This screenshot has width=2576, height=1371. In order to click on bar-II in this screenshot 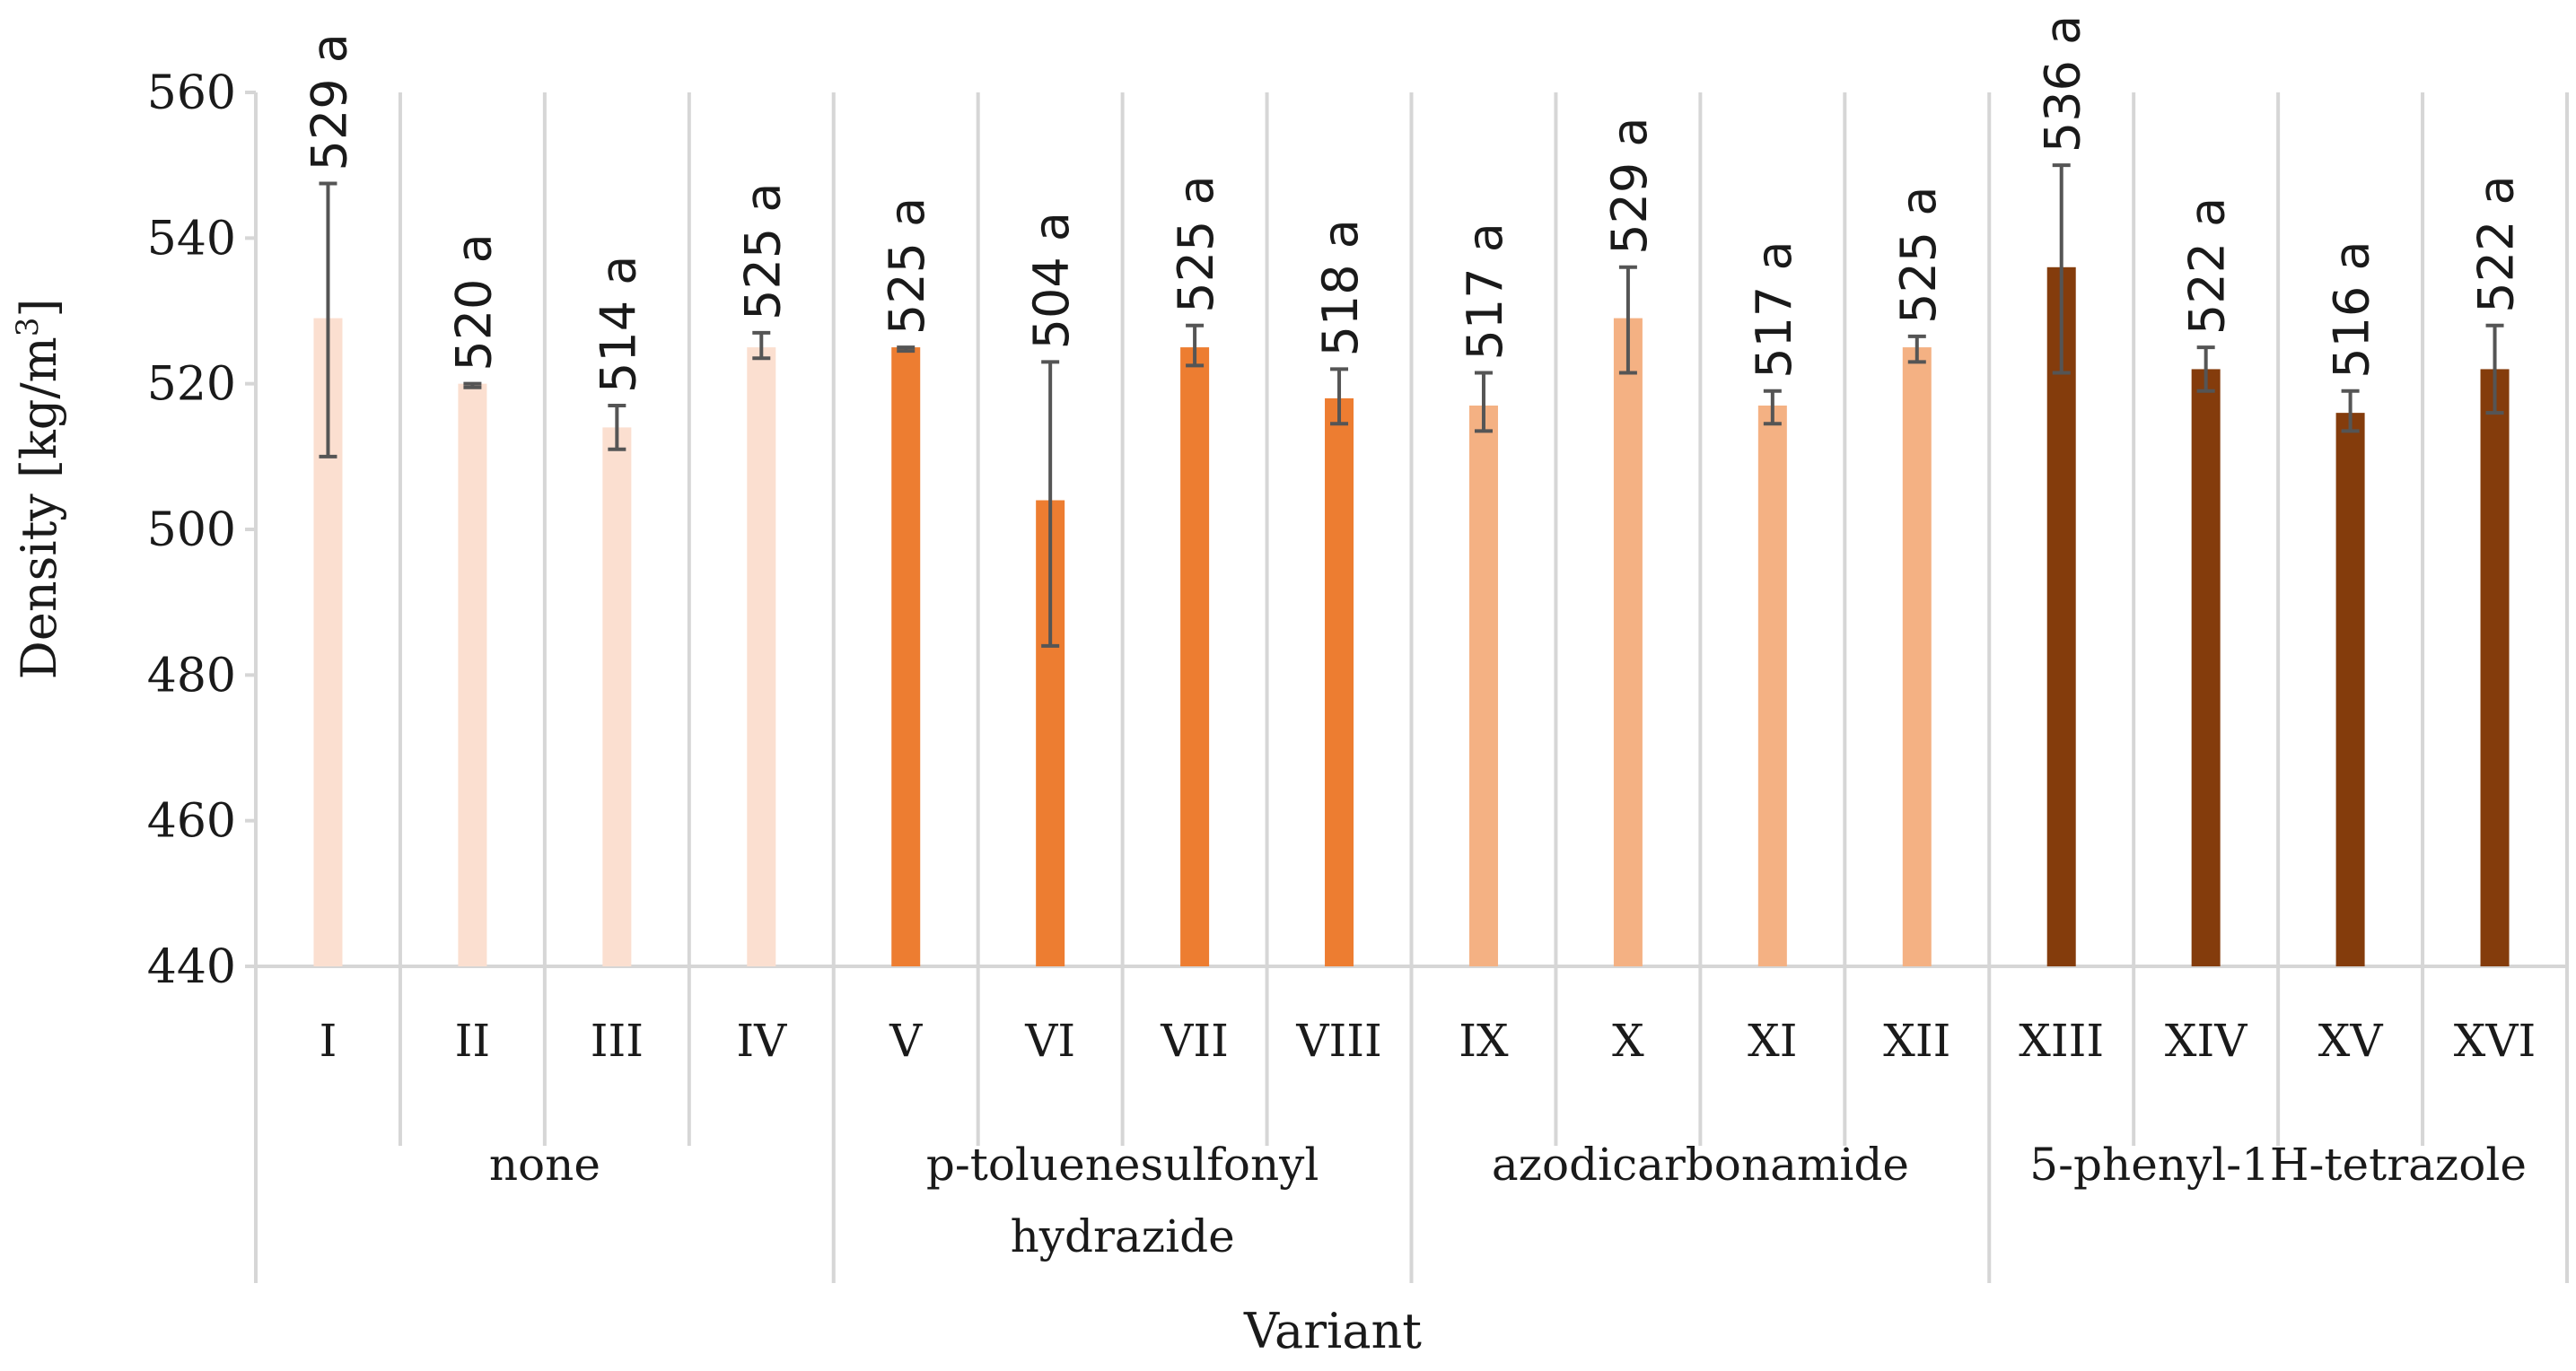, I will do `click(472, 675)`.